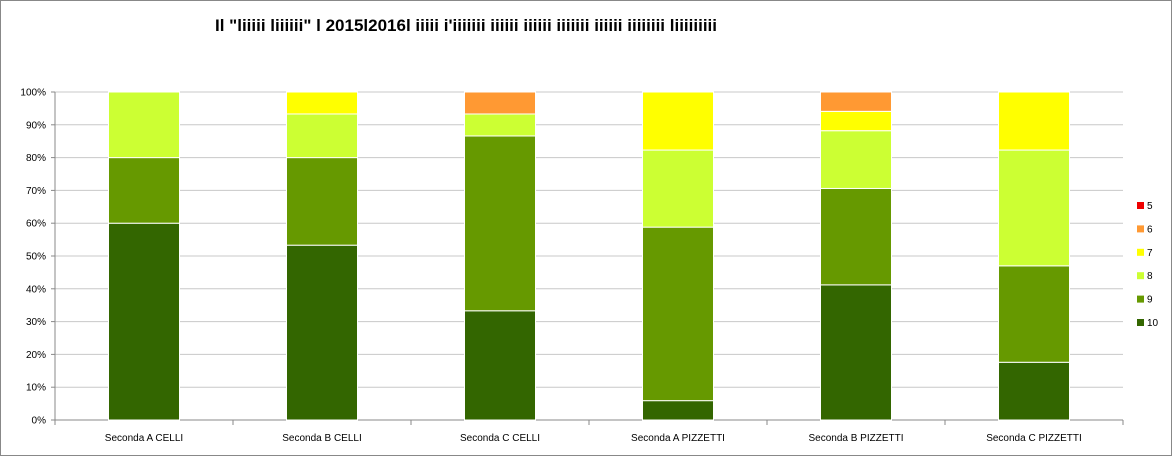  What do you see at coordinates (678, 438) in the screenshot?
I see `x-category-label: Seconda A PIZZETTI` at bounding box center [678, 438].